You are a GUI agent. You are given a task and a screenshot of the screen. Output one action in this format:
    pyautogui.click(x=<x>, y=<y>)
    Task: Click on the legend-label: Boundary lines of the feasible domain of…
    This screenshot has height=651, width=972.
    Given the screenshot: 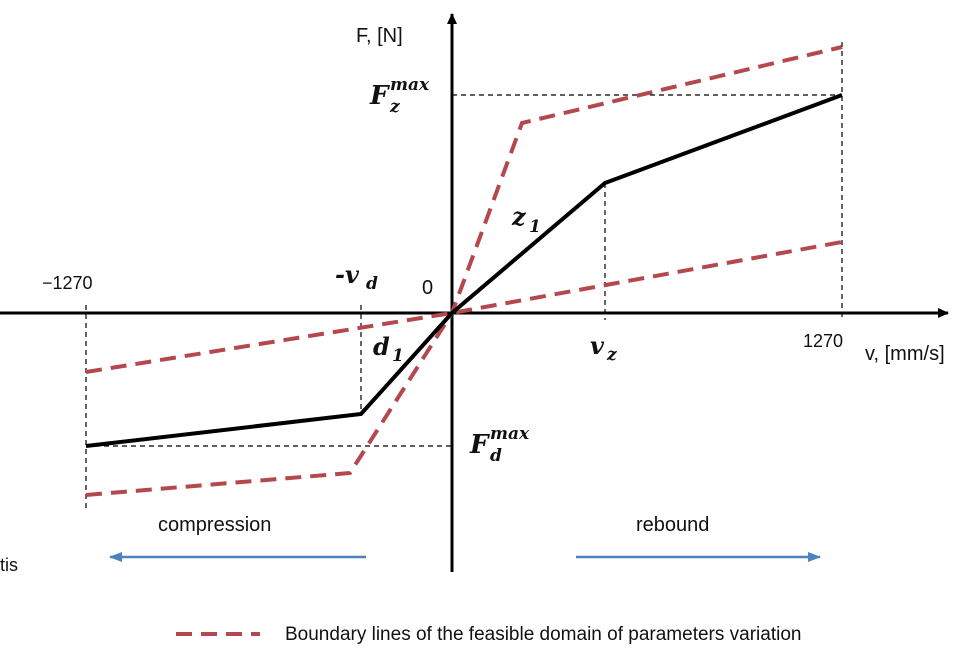 What is the action you would take?
    pyautogui.click(x=543, y=634)
    